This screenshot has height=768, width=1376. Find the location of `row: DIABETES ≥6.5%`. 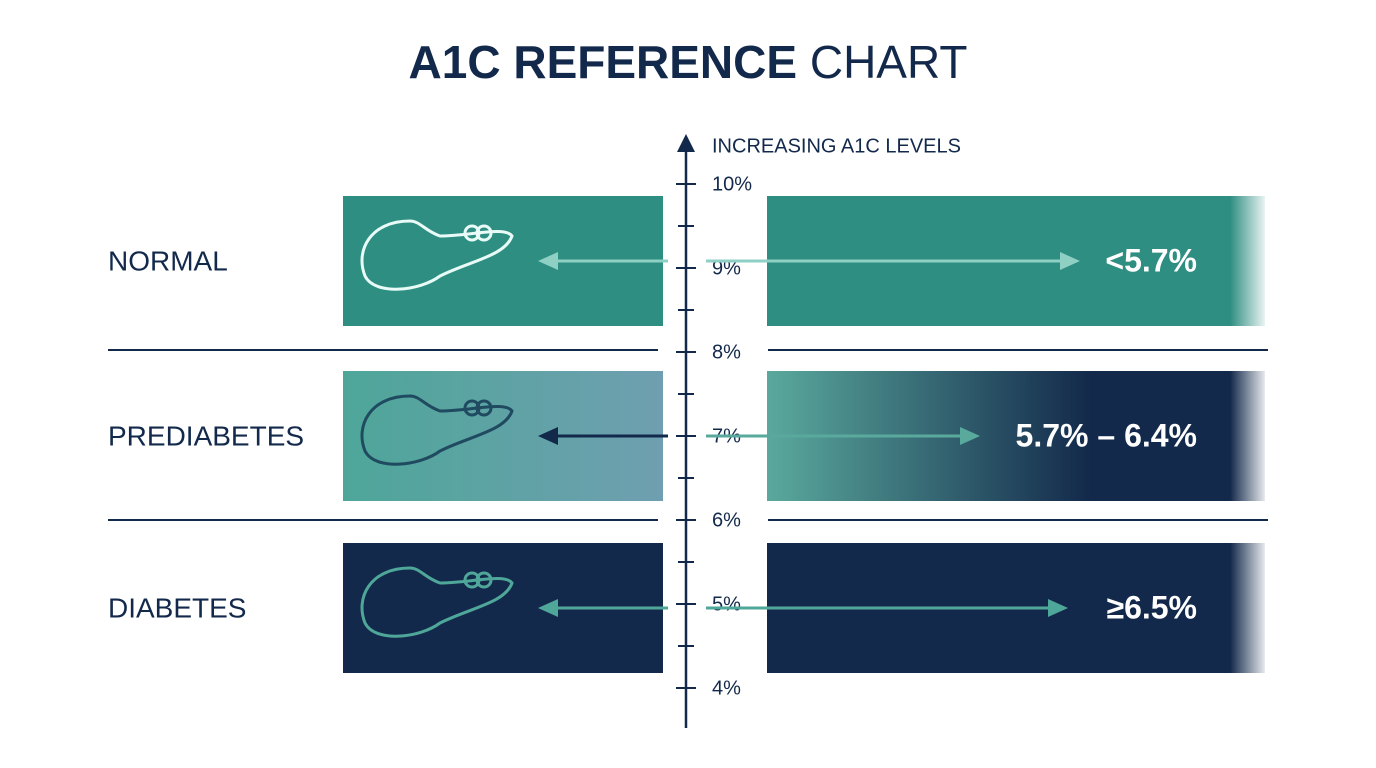

row: DIABETES ≥6.5% is located at coordinates (686, 608).